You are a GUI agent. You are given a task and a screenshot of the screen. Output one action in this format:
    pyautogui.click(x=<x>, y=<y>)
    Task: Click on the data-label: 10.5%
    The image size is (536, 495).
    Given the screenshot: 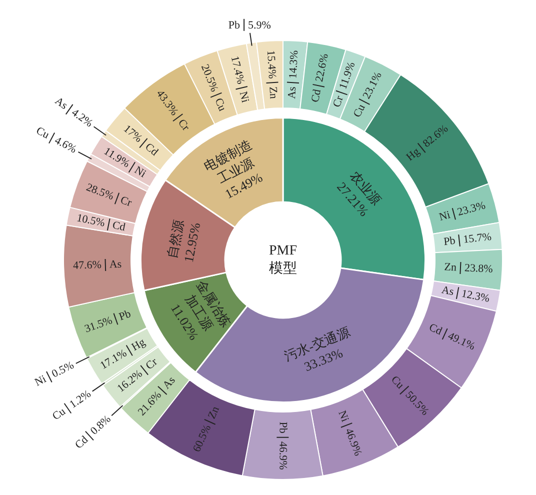 What is the action you would take?
    pyautogui.click(x=91, y=221)
    